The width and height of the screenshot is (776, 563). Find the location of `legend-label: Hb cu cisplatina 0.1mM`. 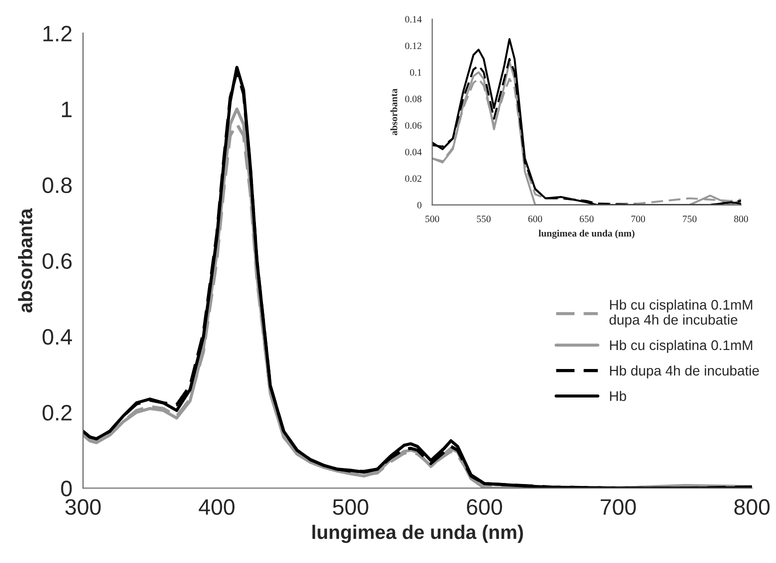

legend-label: Hb cu cisplatina 0.1mM is located at coordinates (681, 346).